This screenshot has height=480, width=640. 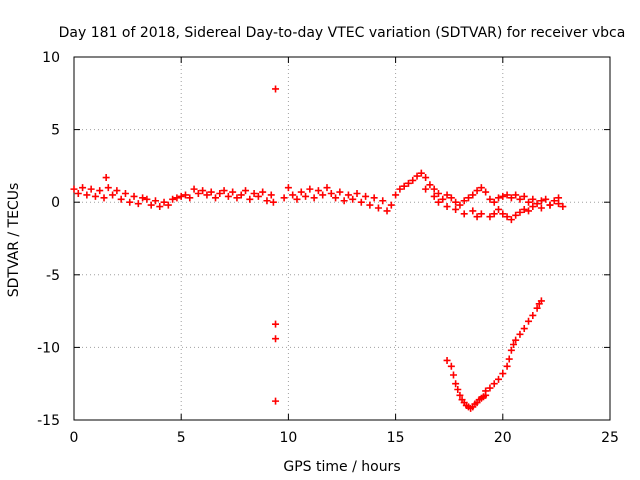 I want to click on series-main-band, so click(x=318, y=192).